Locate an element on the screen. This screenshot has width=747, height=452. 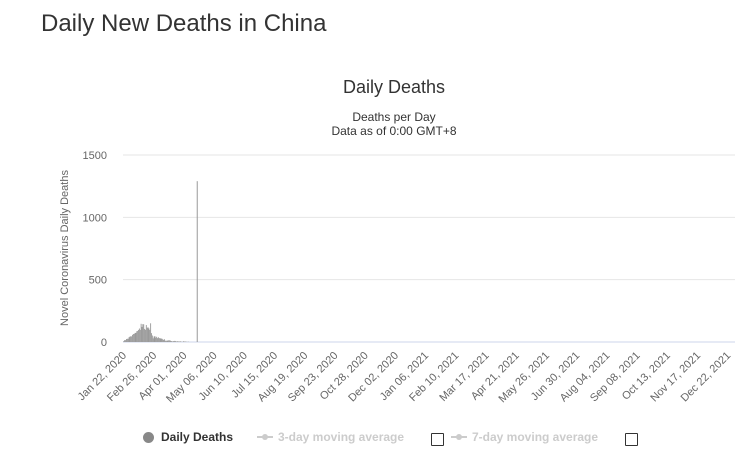
y-tick-label: 500 is located at coordinates (98, 281).